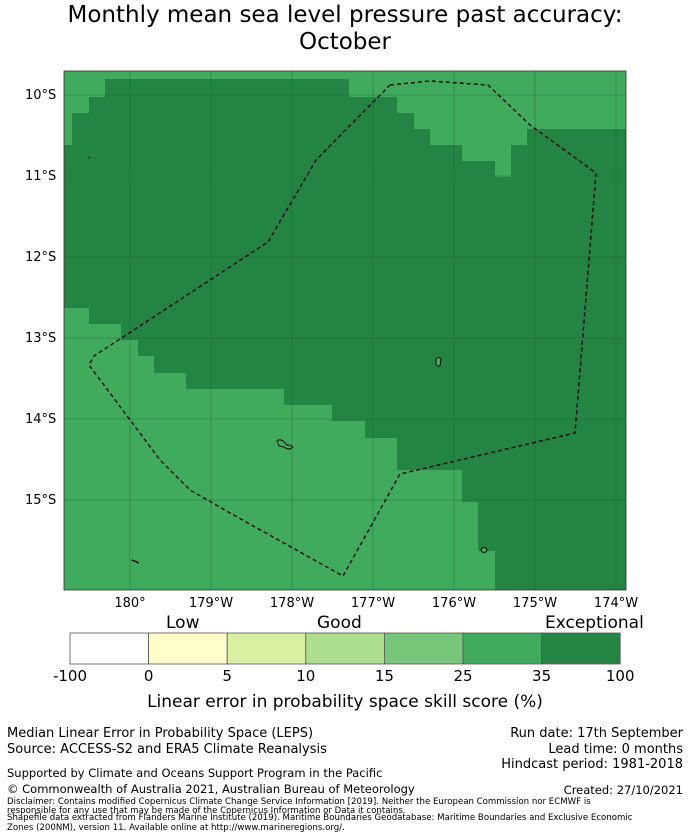 This screenshot has width=690, height=839. Describe the element at coordinates (616, 603) in the screenshot. I see `lon-label: 174°W` at that location.